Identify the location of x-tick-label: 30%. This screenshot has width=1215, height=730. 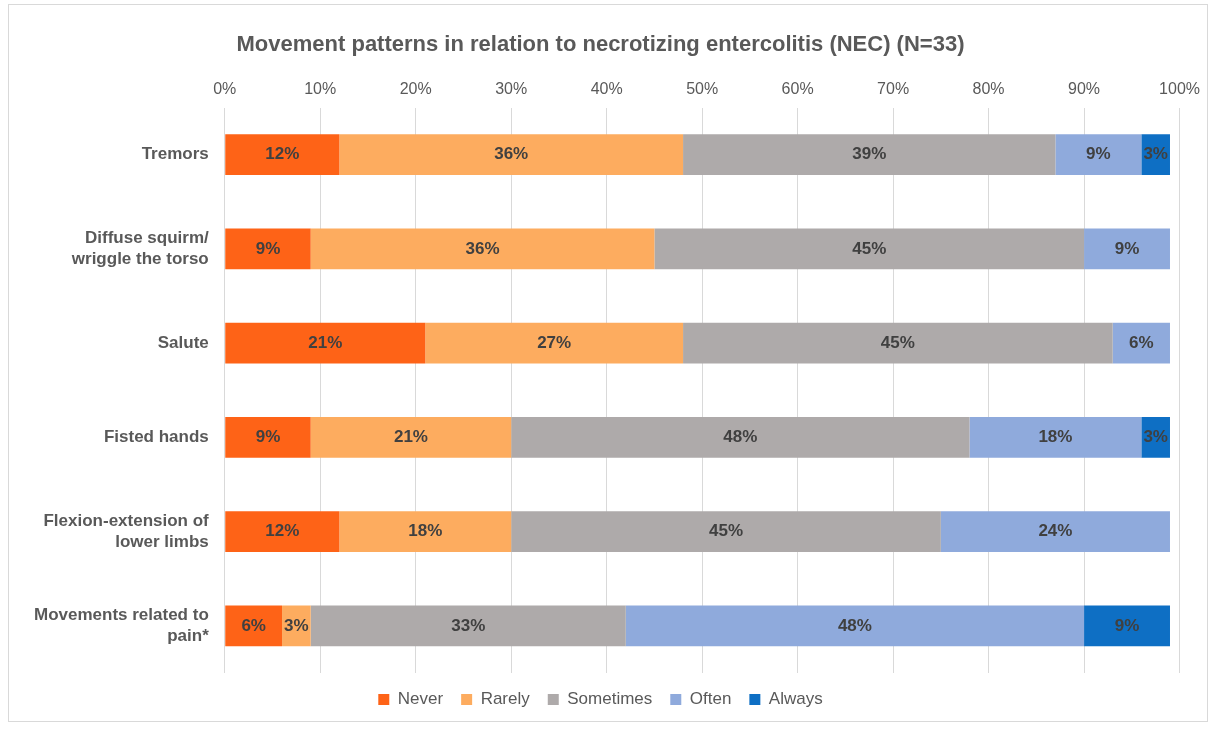
(511, 89).